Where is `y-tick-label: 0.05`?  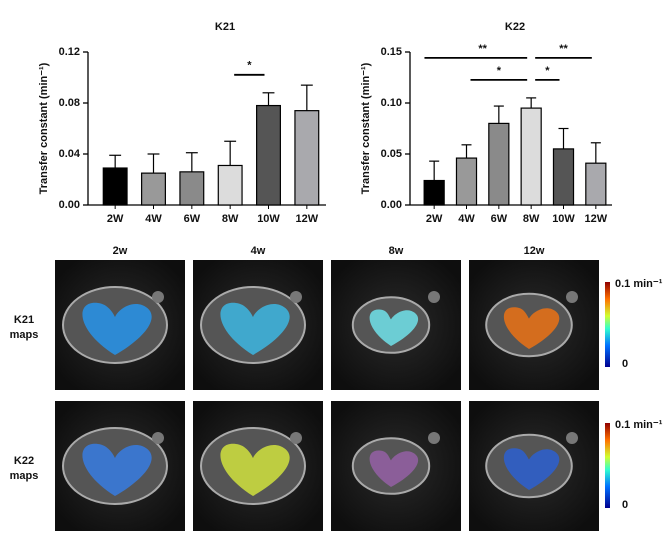
y-tick-label: 0.05 is located at coordinates (391, 154).